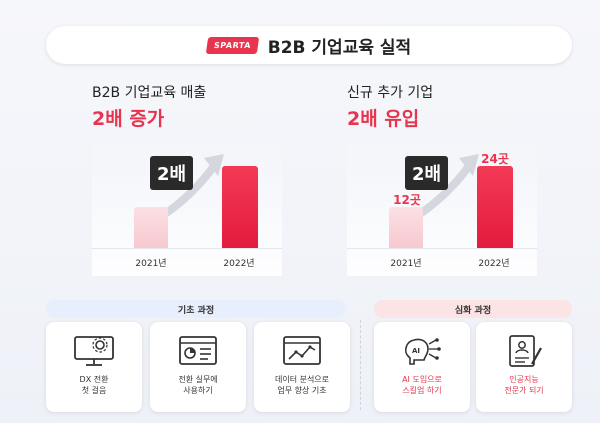 Image resolution: width=600 pixels, height=423 pixels. Describe the element at coordinates (406, 264) in the screenshot. I see `clients-year-label-1: 2021년` at that location.